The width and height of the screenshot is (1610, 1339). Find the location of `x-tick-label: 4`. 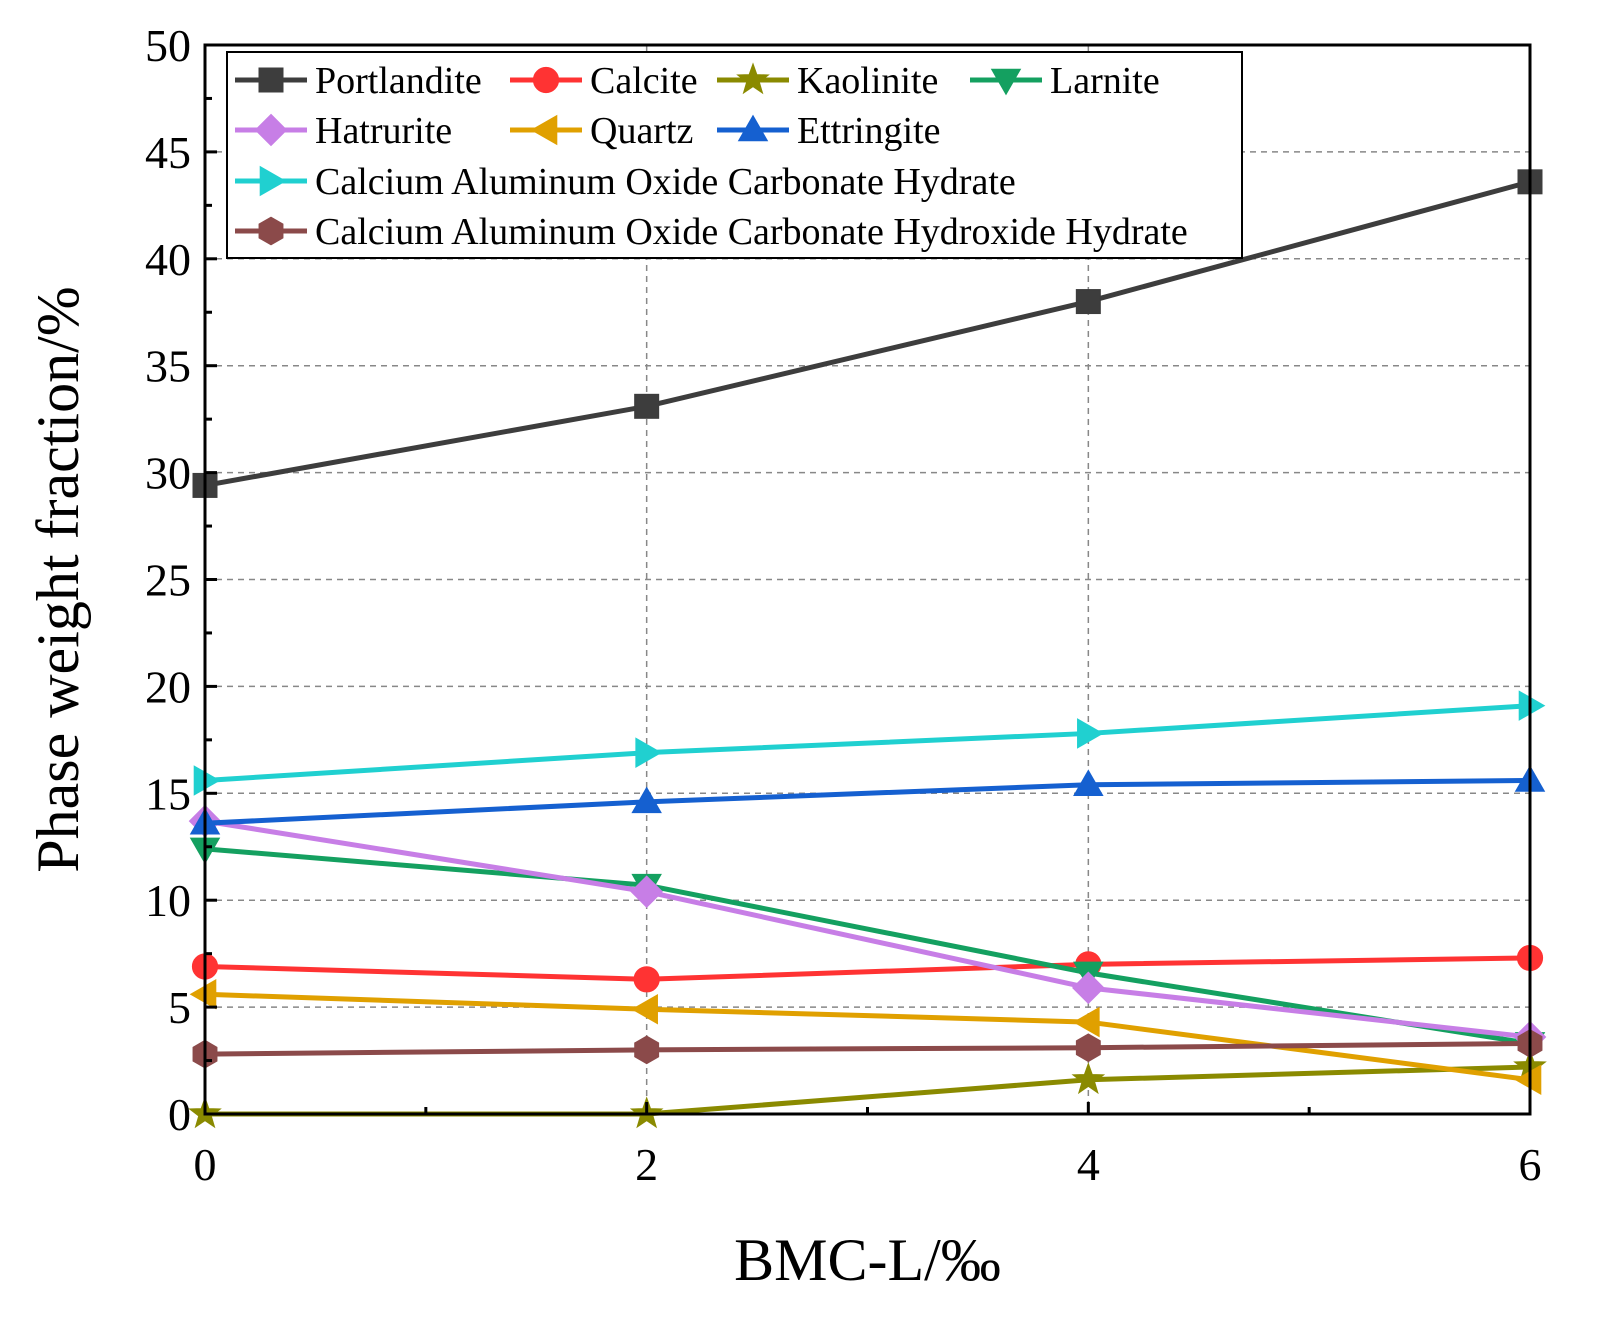

x-tick-label: 4 is located at coordinates (1088, 1164).